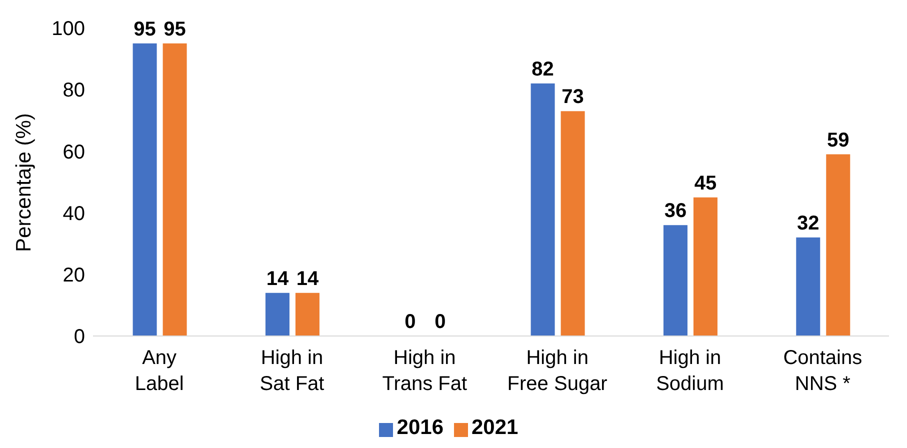 This screenshot has height=448, width=907. What do you see at coordinates (73, 275) in the screenshot?
I see `y-tick-label: 20` at bounding box center [73, 275].